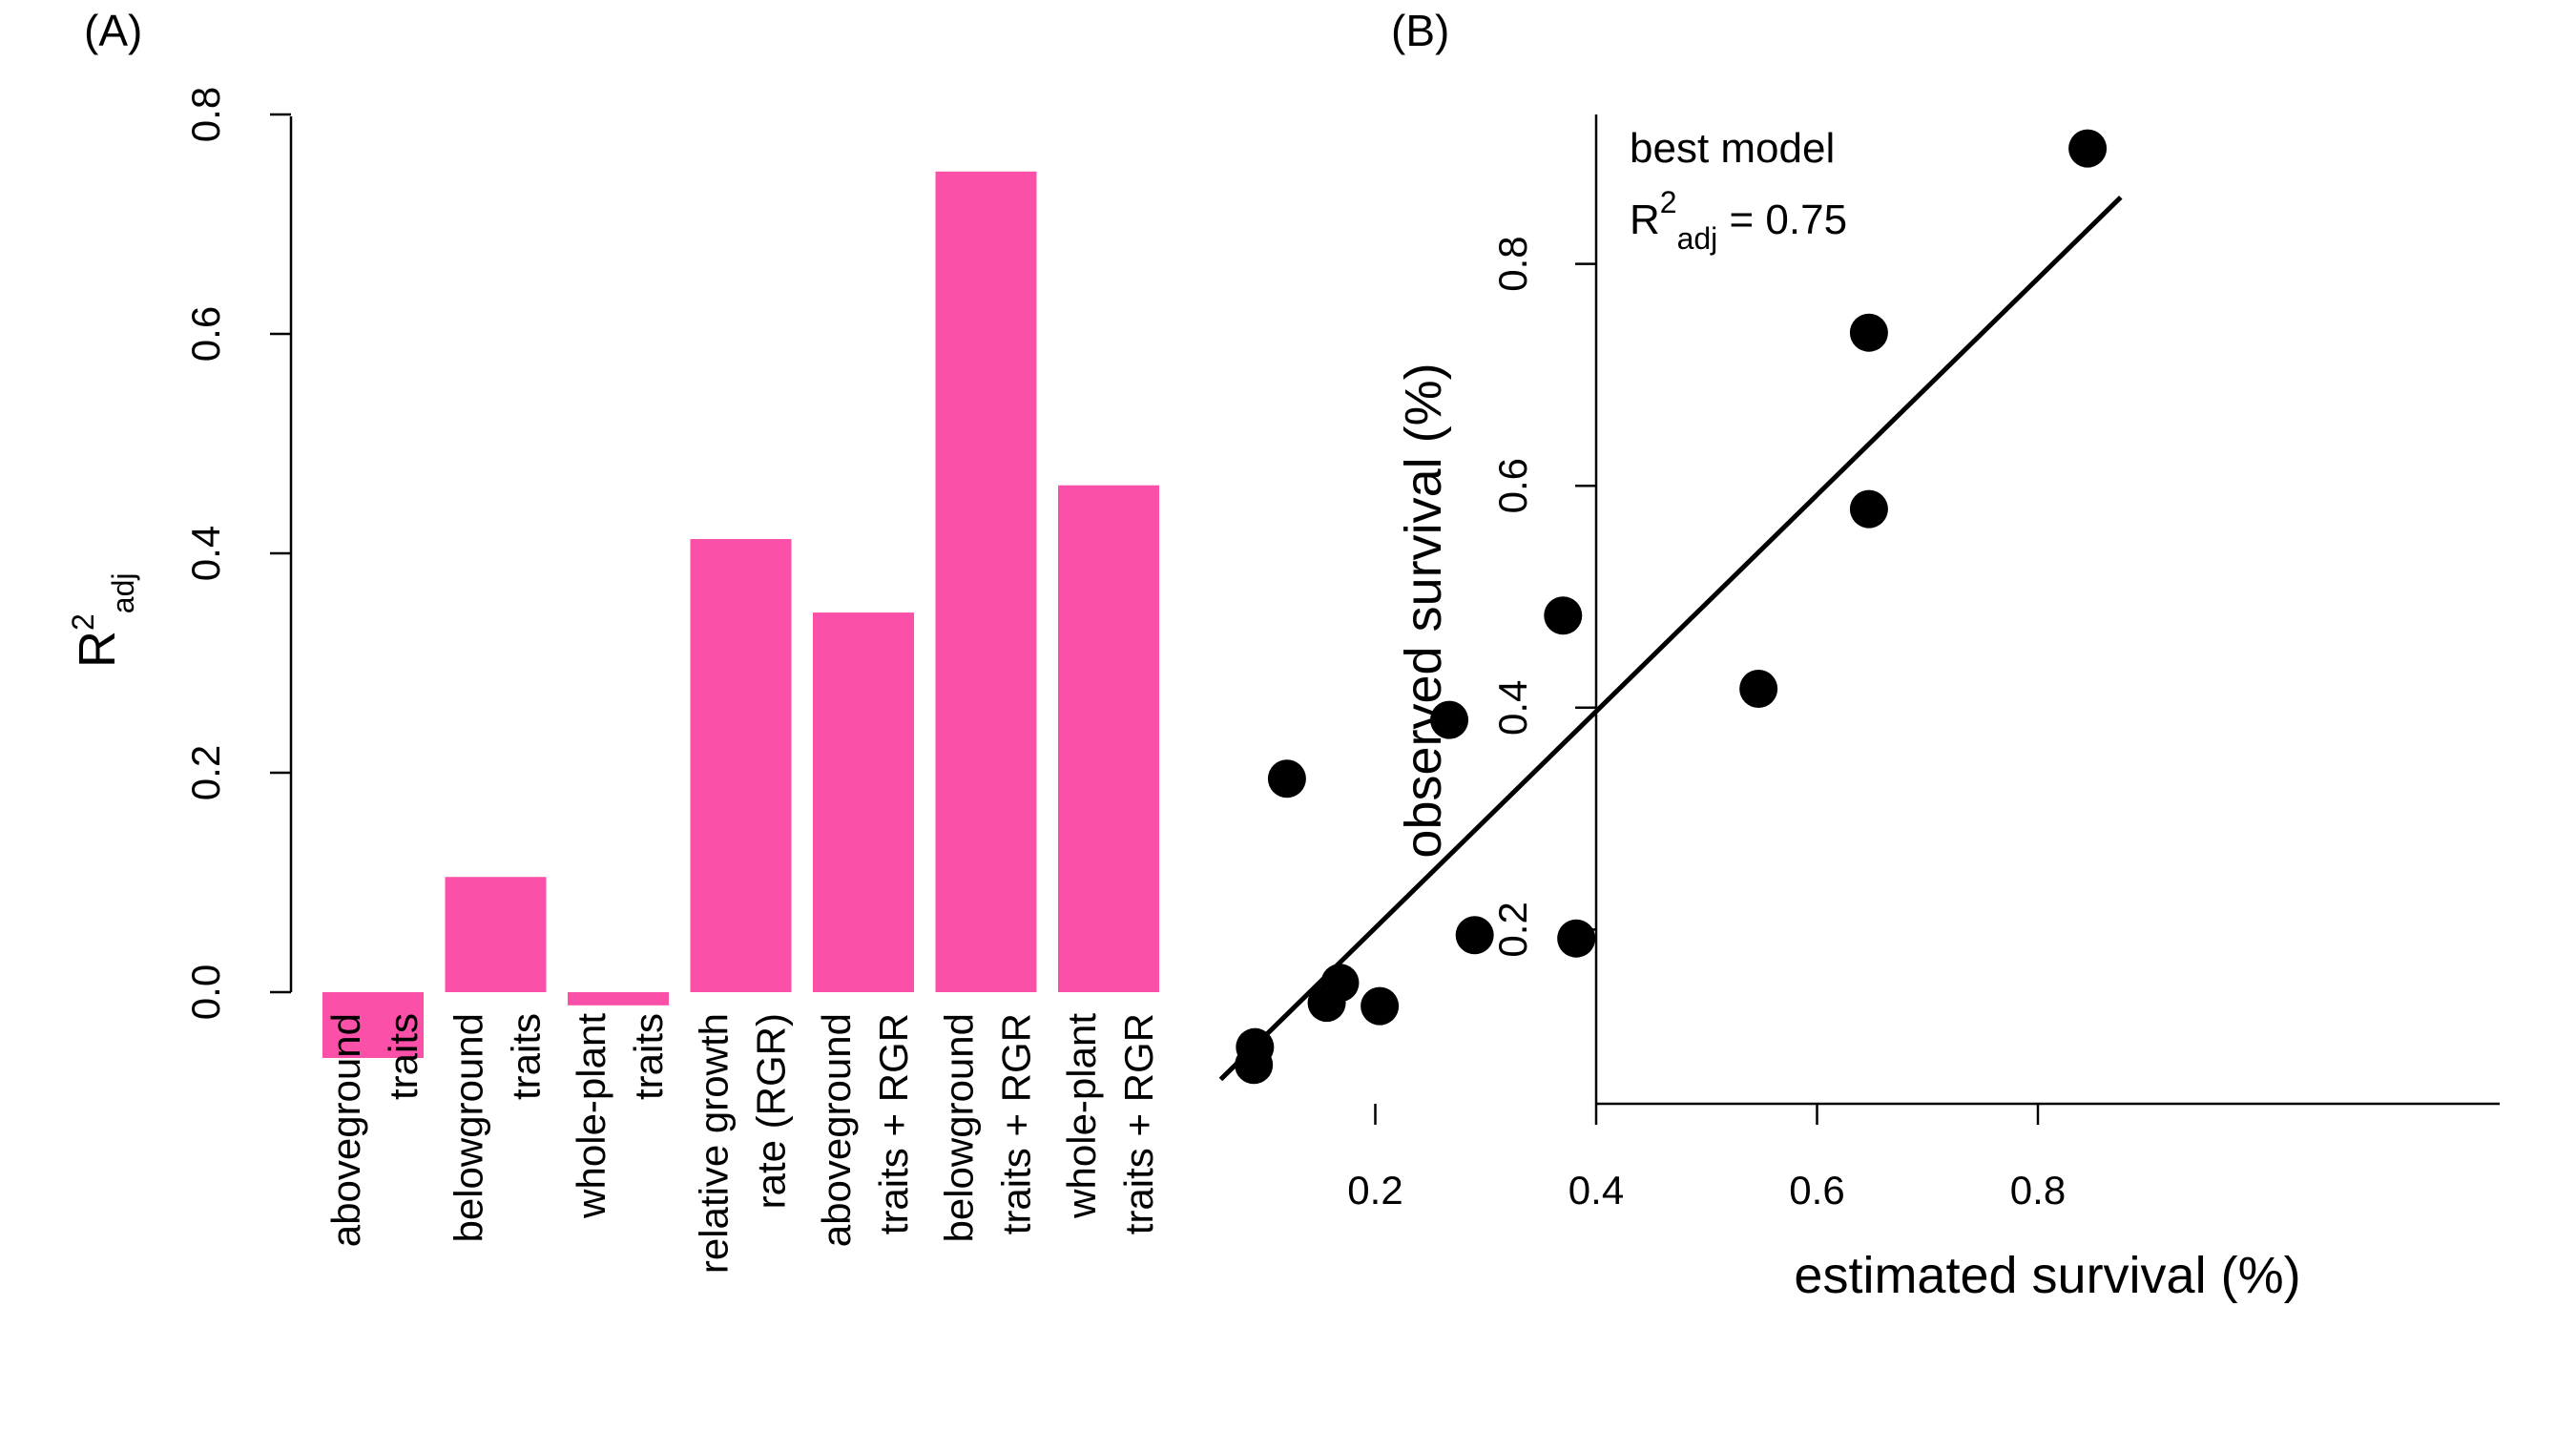 The width and height of the screenshot is (2576, 1431). Describe the element at coordinates (771, 1111) in the screenshot. I see `category-label-line: rate (RGR)` at that location.